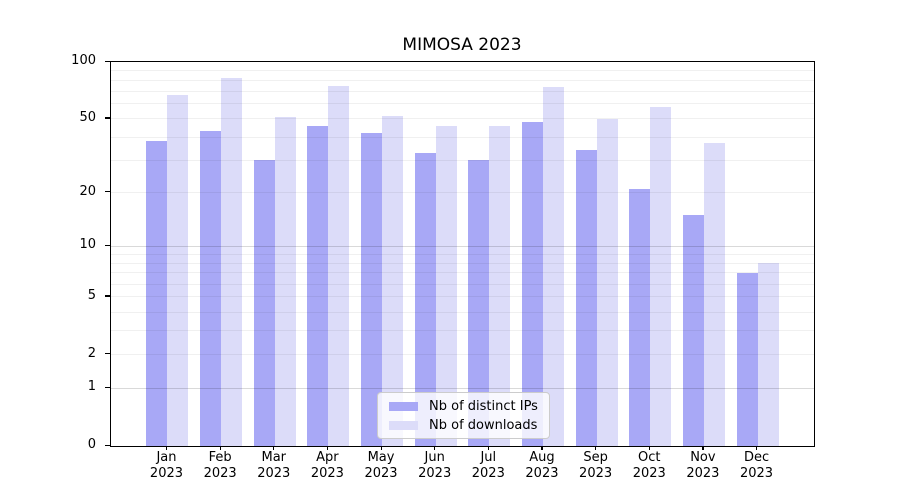 This screenshot has width=900, height=500. Describe the element at coordinates (403, 406) in the screenshot. I see `legend-swatch-distinct-ips` at that location.